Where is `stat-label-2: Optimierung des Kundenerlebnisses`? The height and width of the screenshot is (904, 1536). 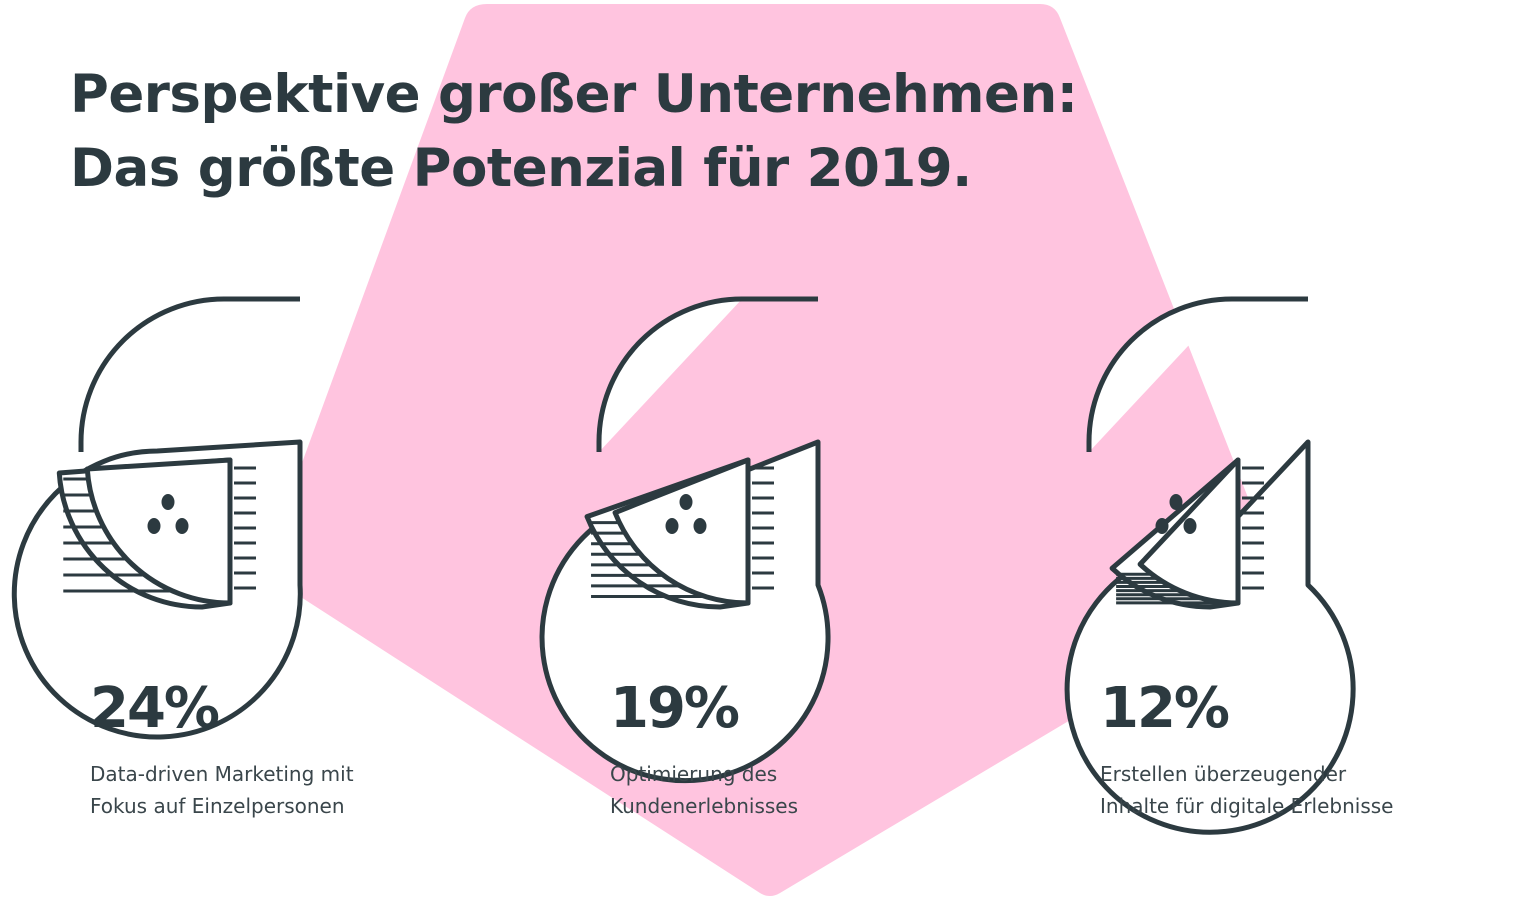
stat-label-2: Optimierung des Kundenerlebnisses is located at coordinates (704, 790).